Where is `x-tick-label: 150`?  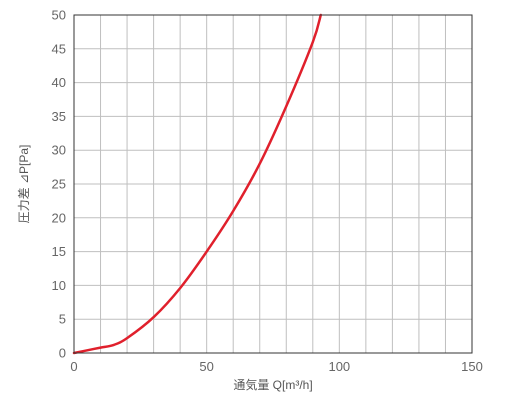 x-tick-label: 150 is located at coordinates (472, 366).